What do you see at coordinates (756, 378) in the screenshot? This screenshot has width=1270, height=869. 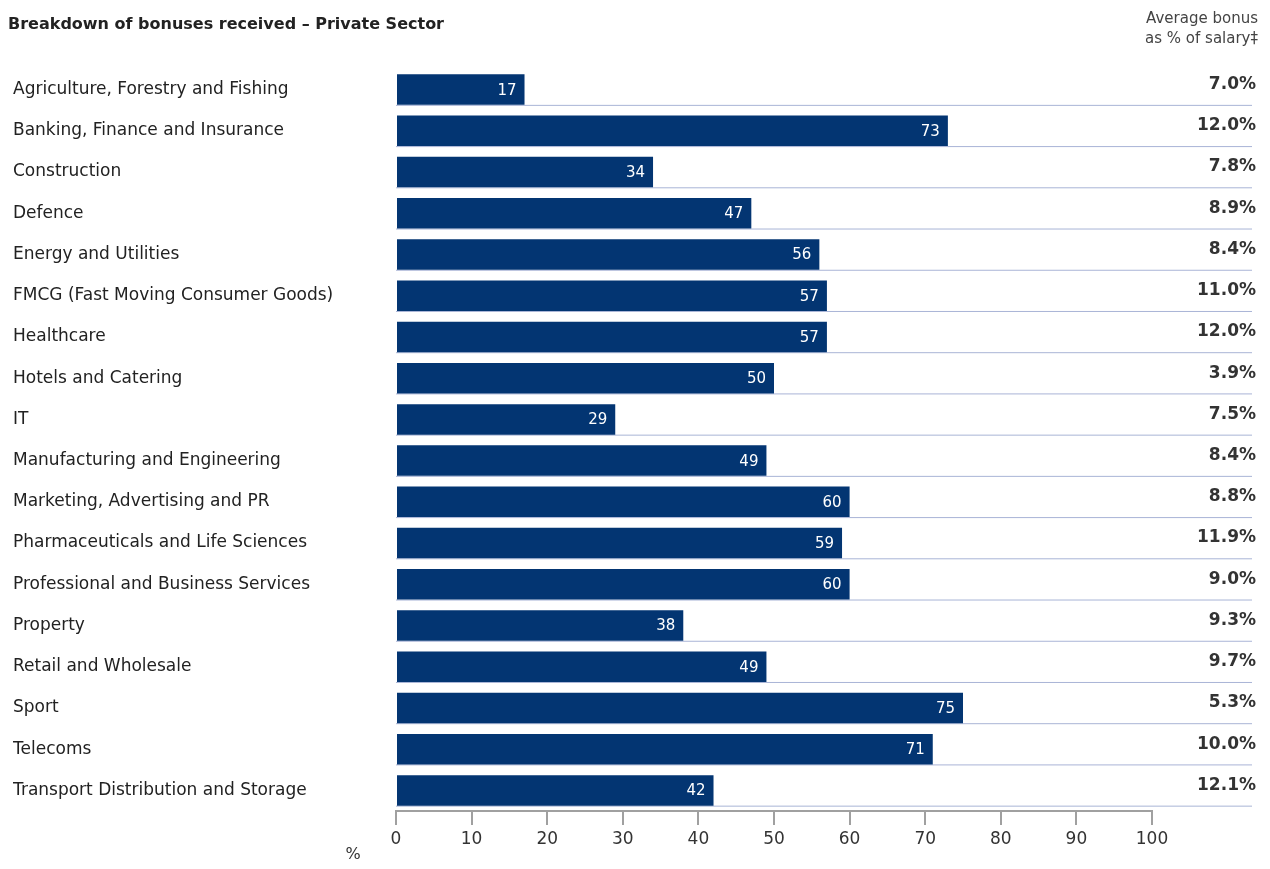 I see `data-label: 50` at bounding box center [756, 378].